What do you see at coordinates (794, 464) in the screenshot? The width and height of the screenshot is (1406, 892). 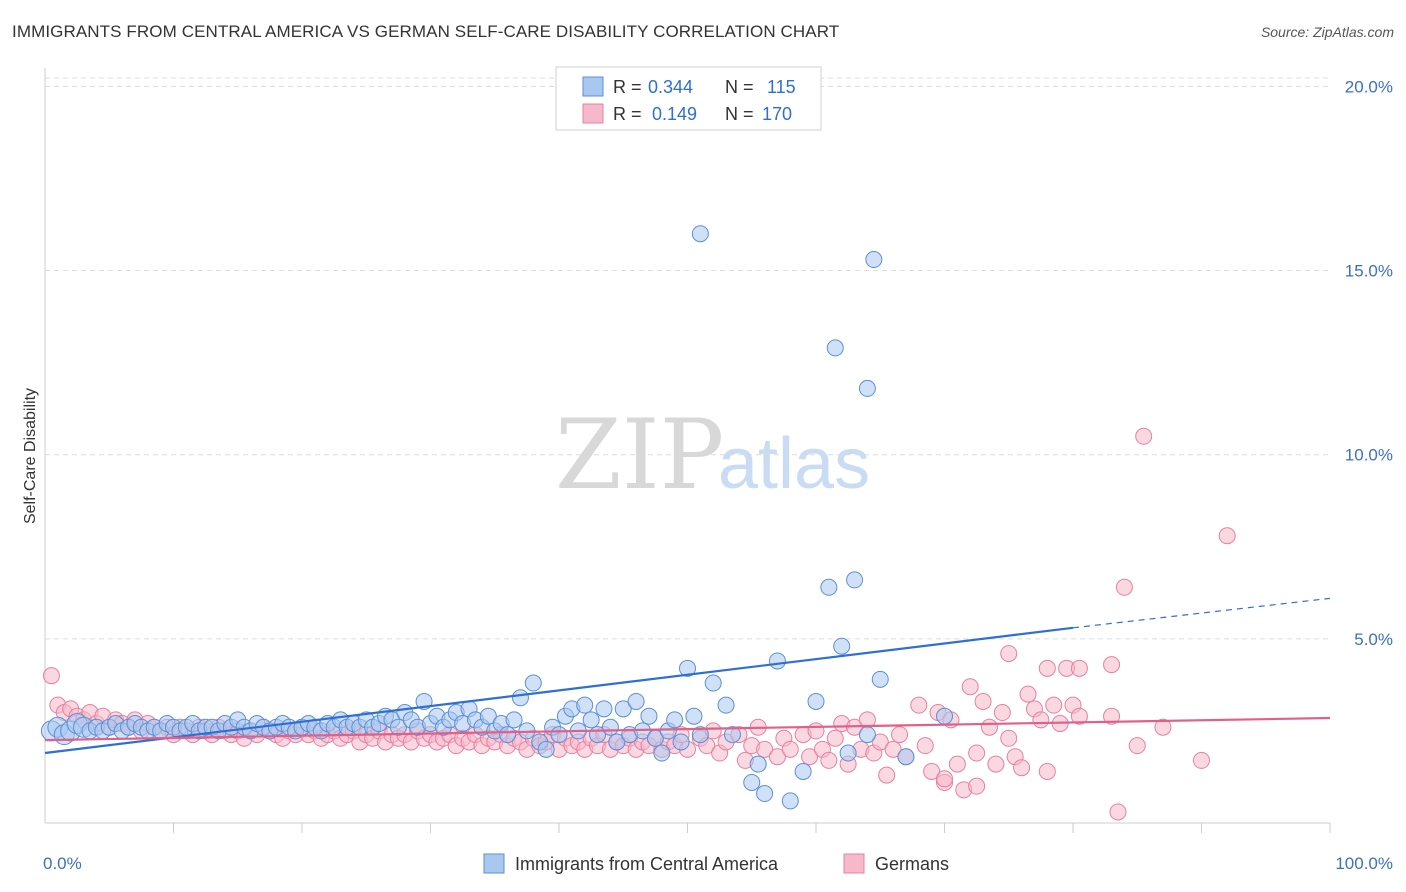 I see `watermark-atlas: atlas` at bounding box center [794, 464].